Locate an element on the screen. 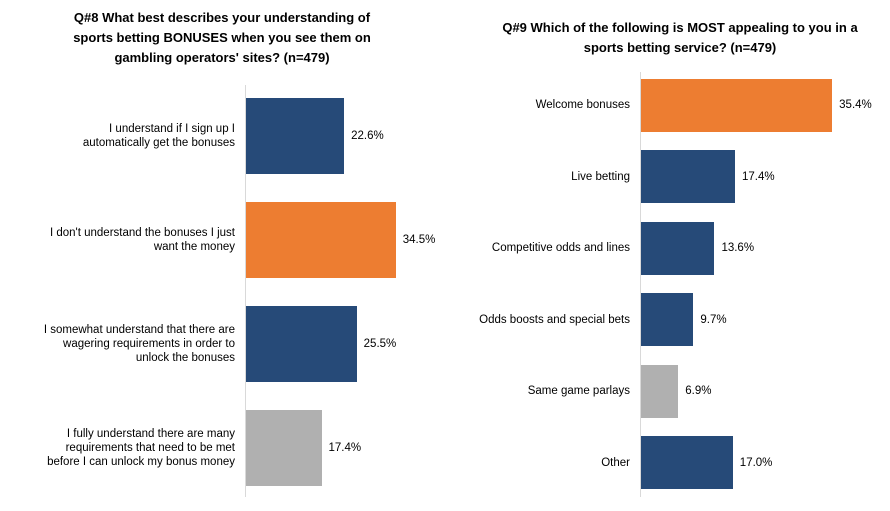 Image resolution: width=890 pixels, height=511 pixels. category-label: Welcome bonuses is located at coordinates (582, 105).